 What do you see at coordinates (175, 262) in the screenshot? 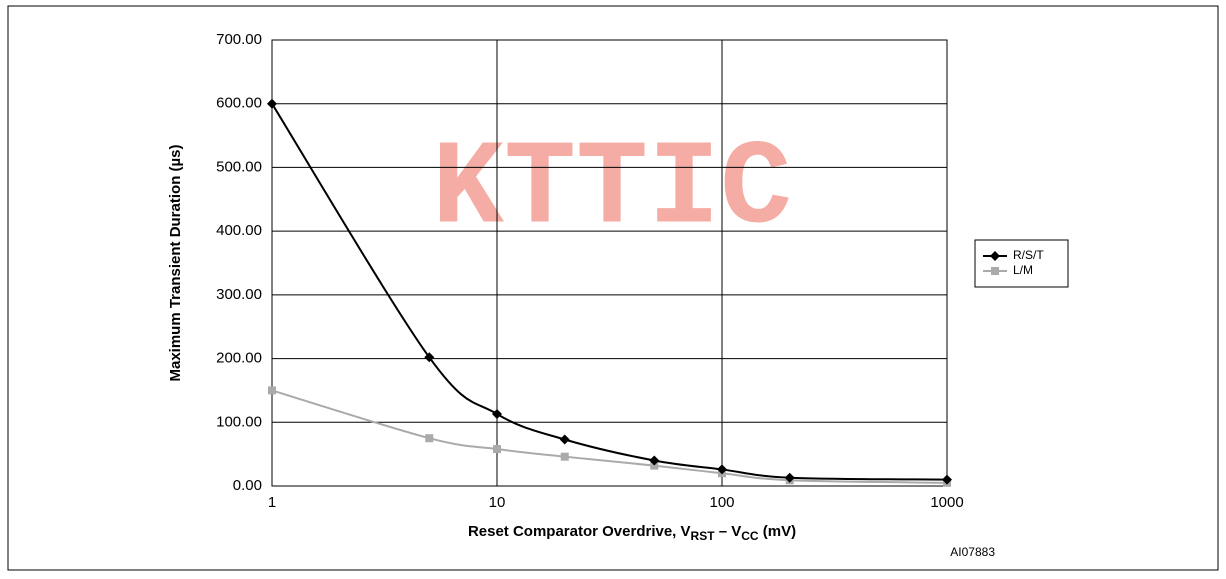
I see `y-axis-label: Maximum Transient Duration (µs)` at bounding box center [175, 262].